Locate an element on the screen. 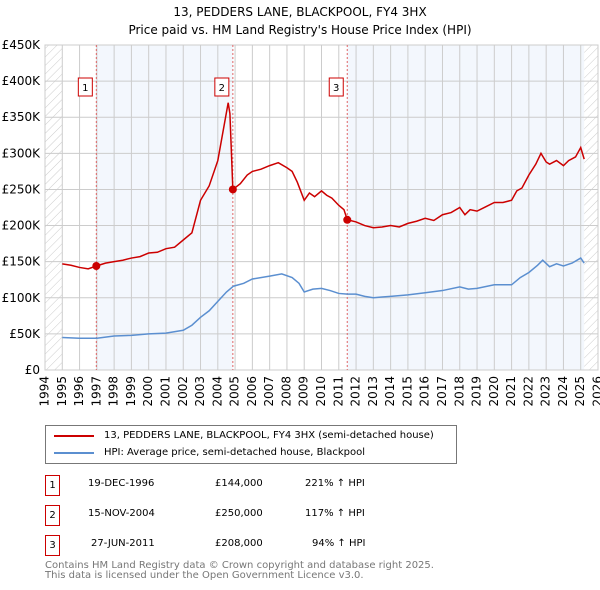 The height and width of the screenshot is (590, 600). x-tick-label: 2004 is located at coordinates (217, 391).